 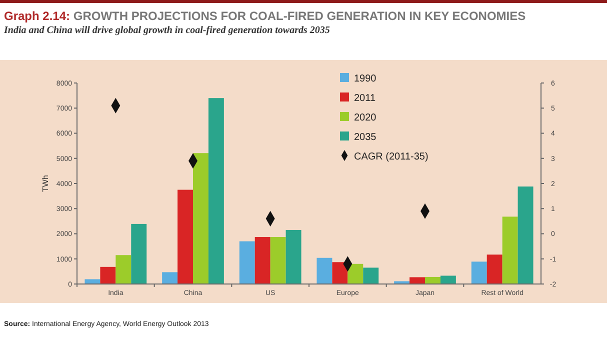 What do you see at coordinates (365, 98) in the screenshot?
I see `legend-label: 2011` at bounding box center [365, 98].